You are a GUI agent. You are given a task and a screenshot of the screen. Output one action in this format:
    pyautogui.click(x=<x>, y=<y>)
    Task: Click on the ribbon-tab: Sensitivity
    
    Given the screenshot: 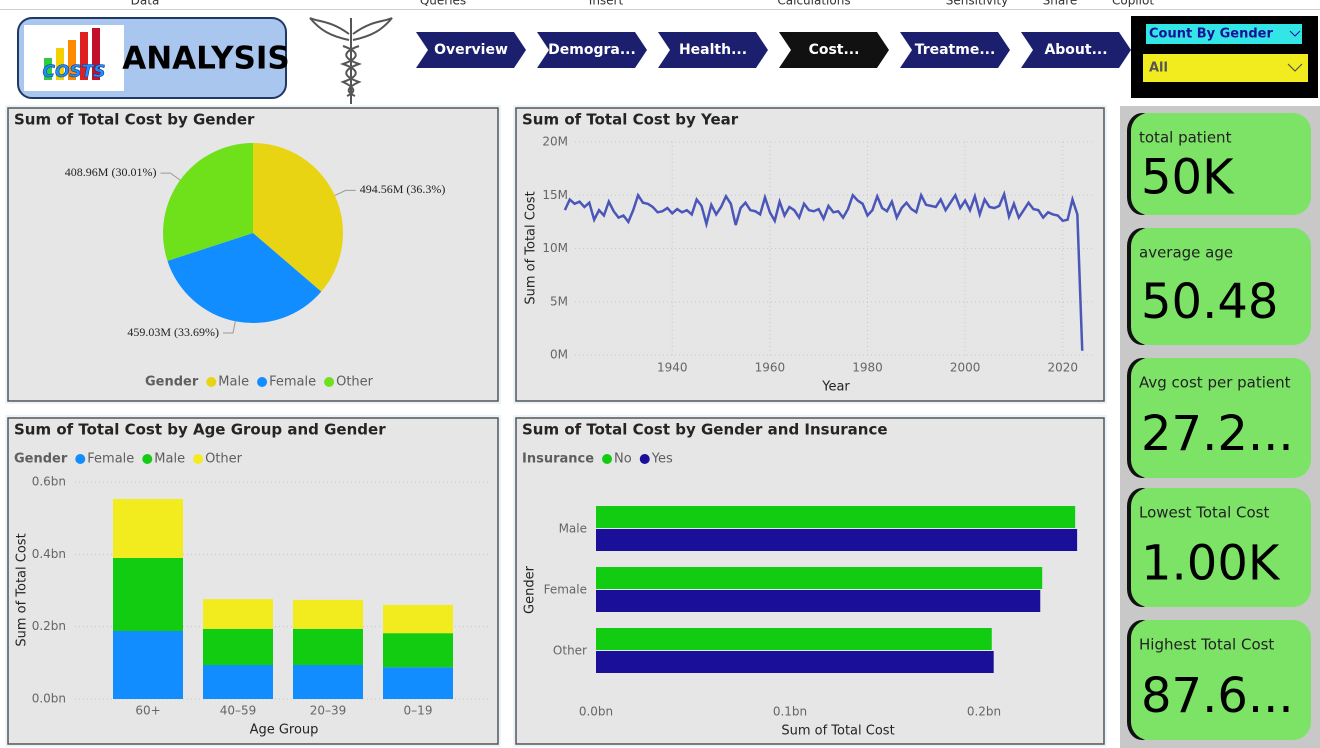 What is the action you would take?
    pyautogui.click(x=977, y=4)
    